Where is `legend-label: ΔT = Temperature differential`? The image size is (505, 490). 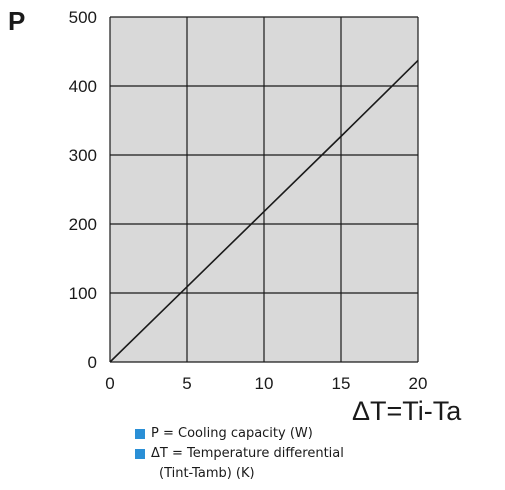 legend-label: ΔT = Temperature differential is located at coordinates (247, 454).